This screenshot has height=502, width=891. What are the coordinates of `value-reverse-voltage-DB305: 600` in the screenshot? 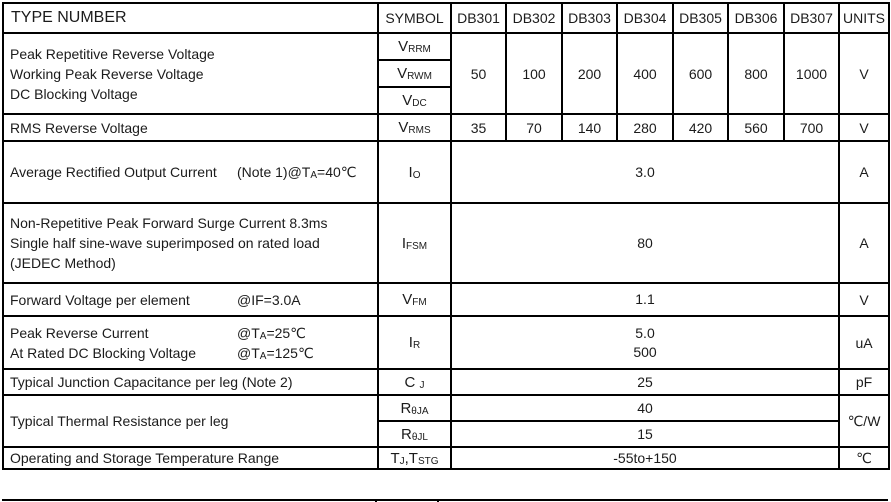 It's located at (700, 73).